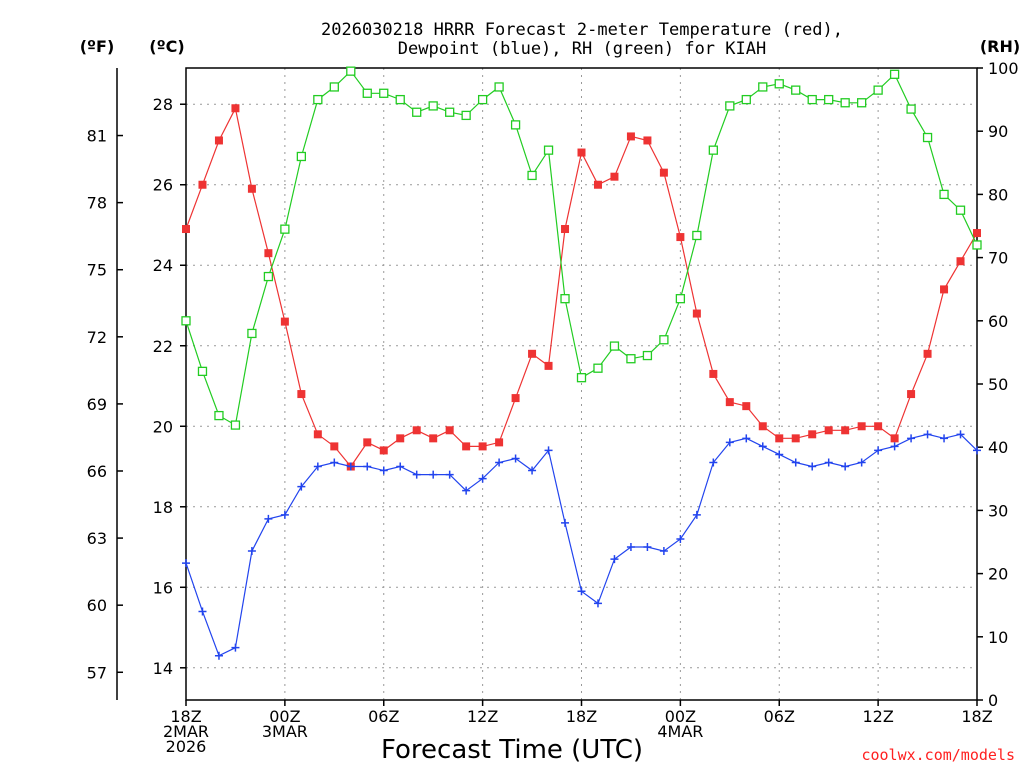 Image resolution: width=1024 pixels, height=768 pixels. I want to click on x-tick-label-30-1: 4MAR, so click(680, 731).